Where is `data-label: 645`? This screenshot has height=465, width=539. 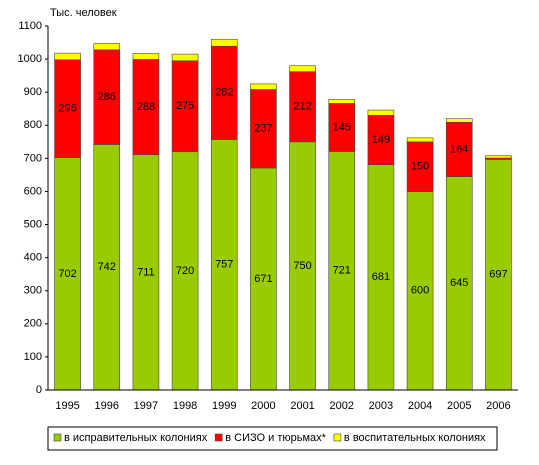 data-label: 645 is located at coordinates (459, 283).